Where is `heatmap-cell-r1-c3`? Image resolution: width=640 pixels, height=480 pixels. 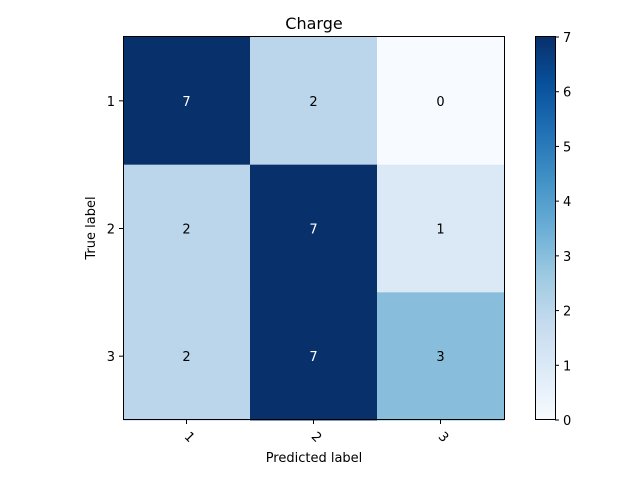 heatmap-cell-r1-c3 is located at coordinates (441, 101).